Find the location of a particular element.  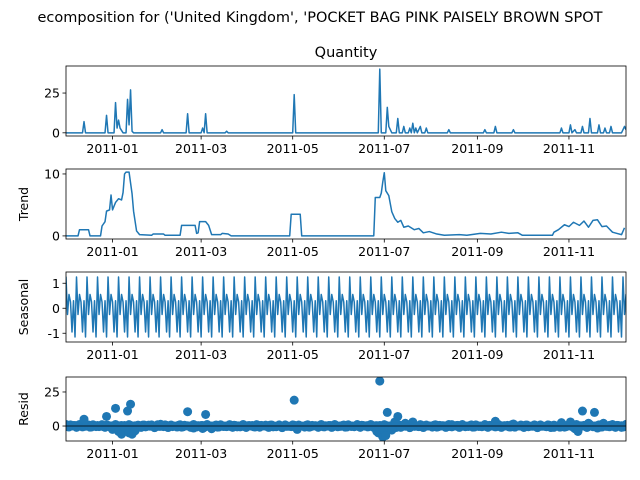

trend-xtick-label: 2011-03 is located at coordinates (201, 251).